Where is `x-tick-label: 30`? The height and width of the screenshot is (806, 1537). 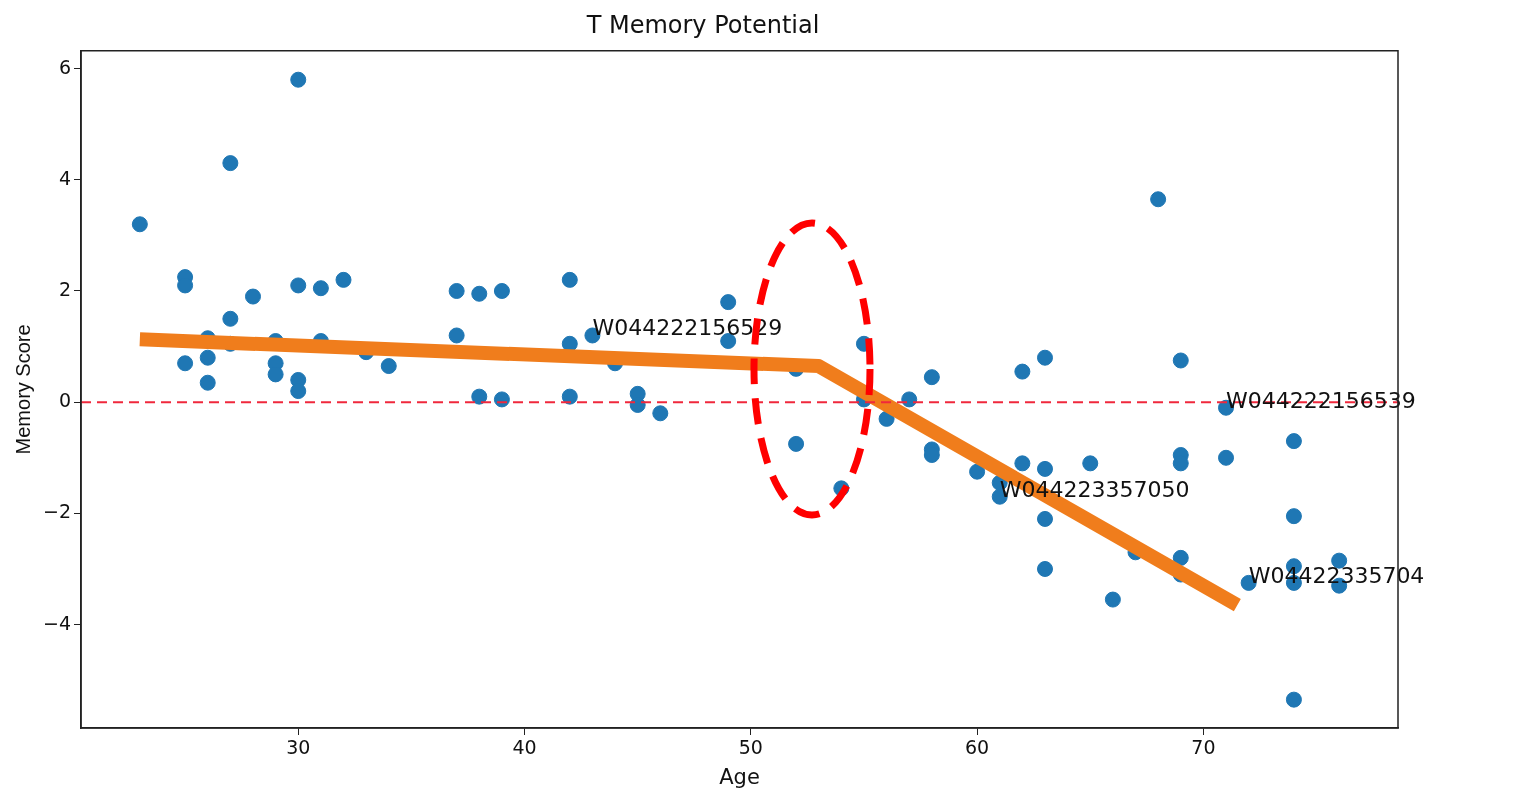 x-tick-label: 30 is located at coordinates (298, 747).